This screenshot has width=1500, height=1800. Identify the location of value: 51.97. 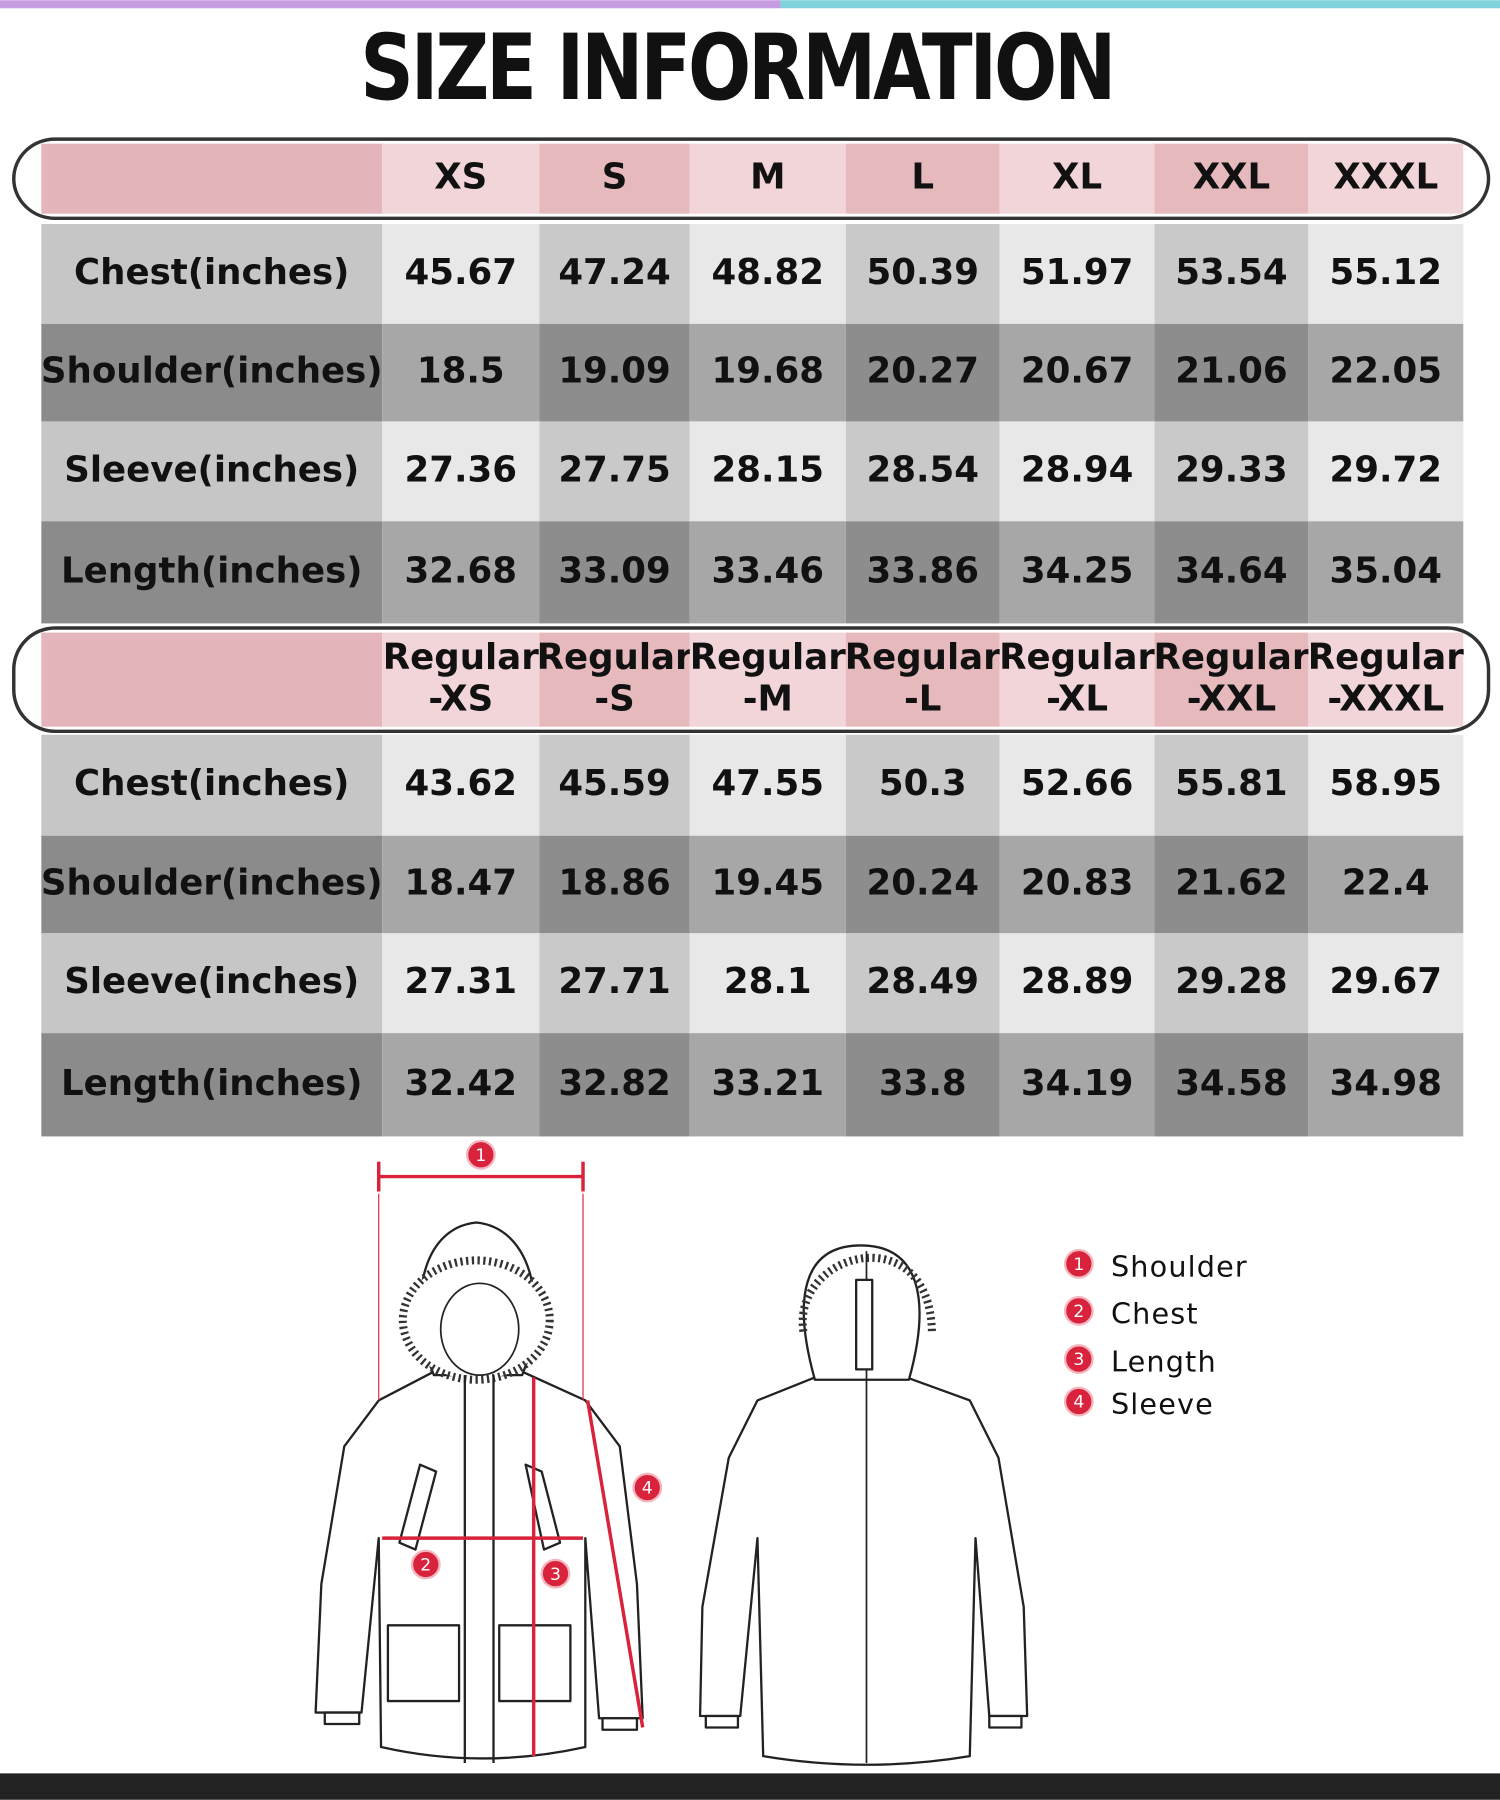
(1077, 272).